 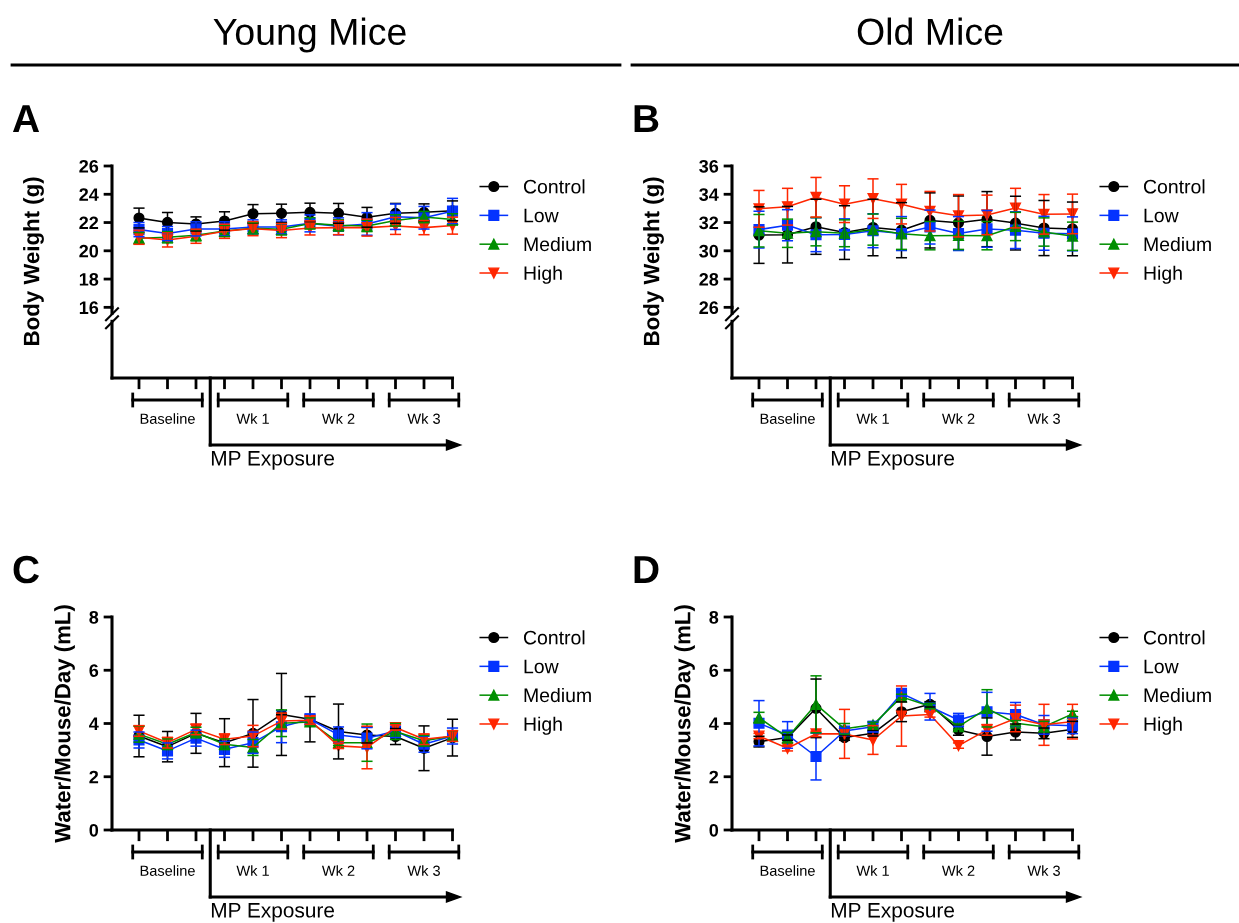 What do you see at coordinates (89, 308) in the screenshot?
I see `y-tick-label: 16` at bounding box center [89, 308].